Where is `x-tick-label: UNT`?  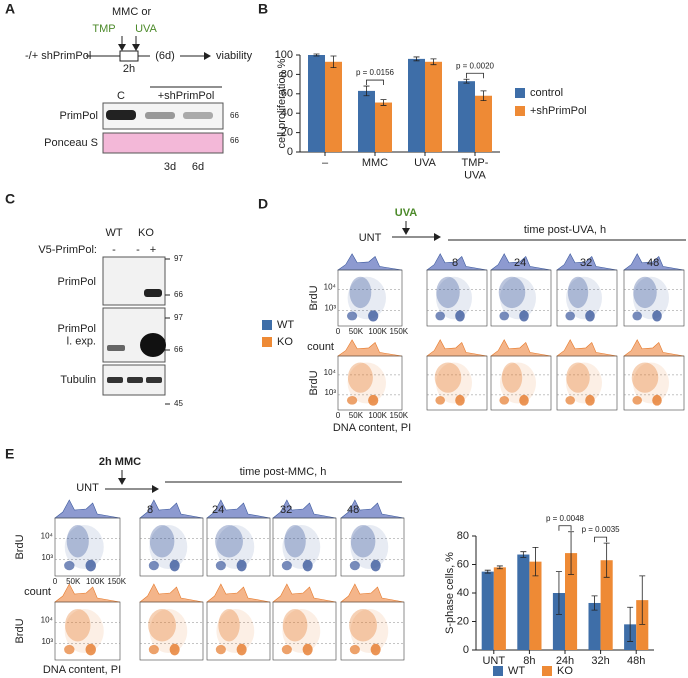
x-tick-label: UNT is located at coordinates (493, 661).